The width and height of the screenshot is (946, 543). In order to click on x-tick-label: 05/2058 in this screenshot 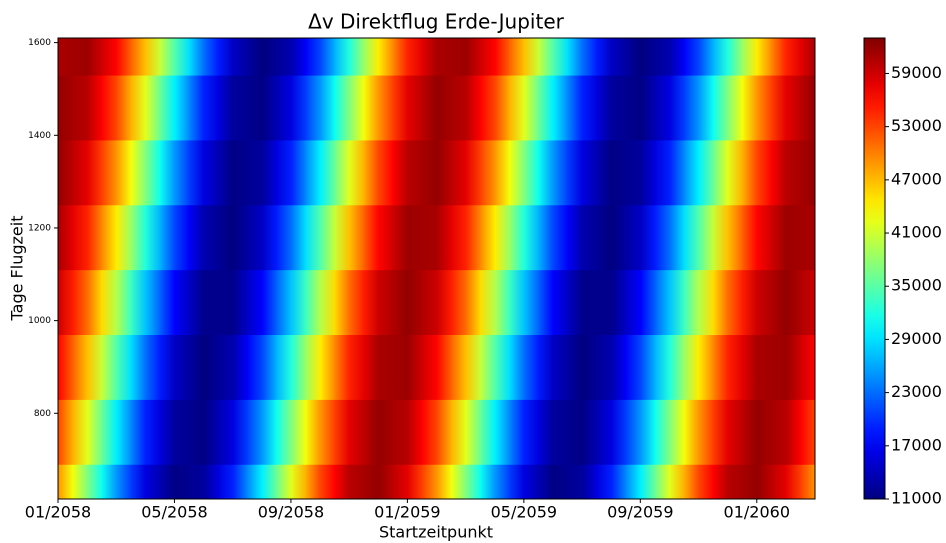, I will do `click(174, 512)`.